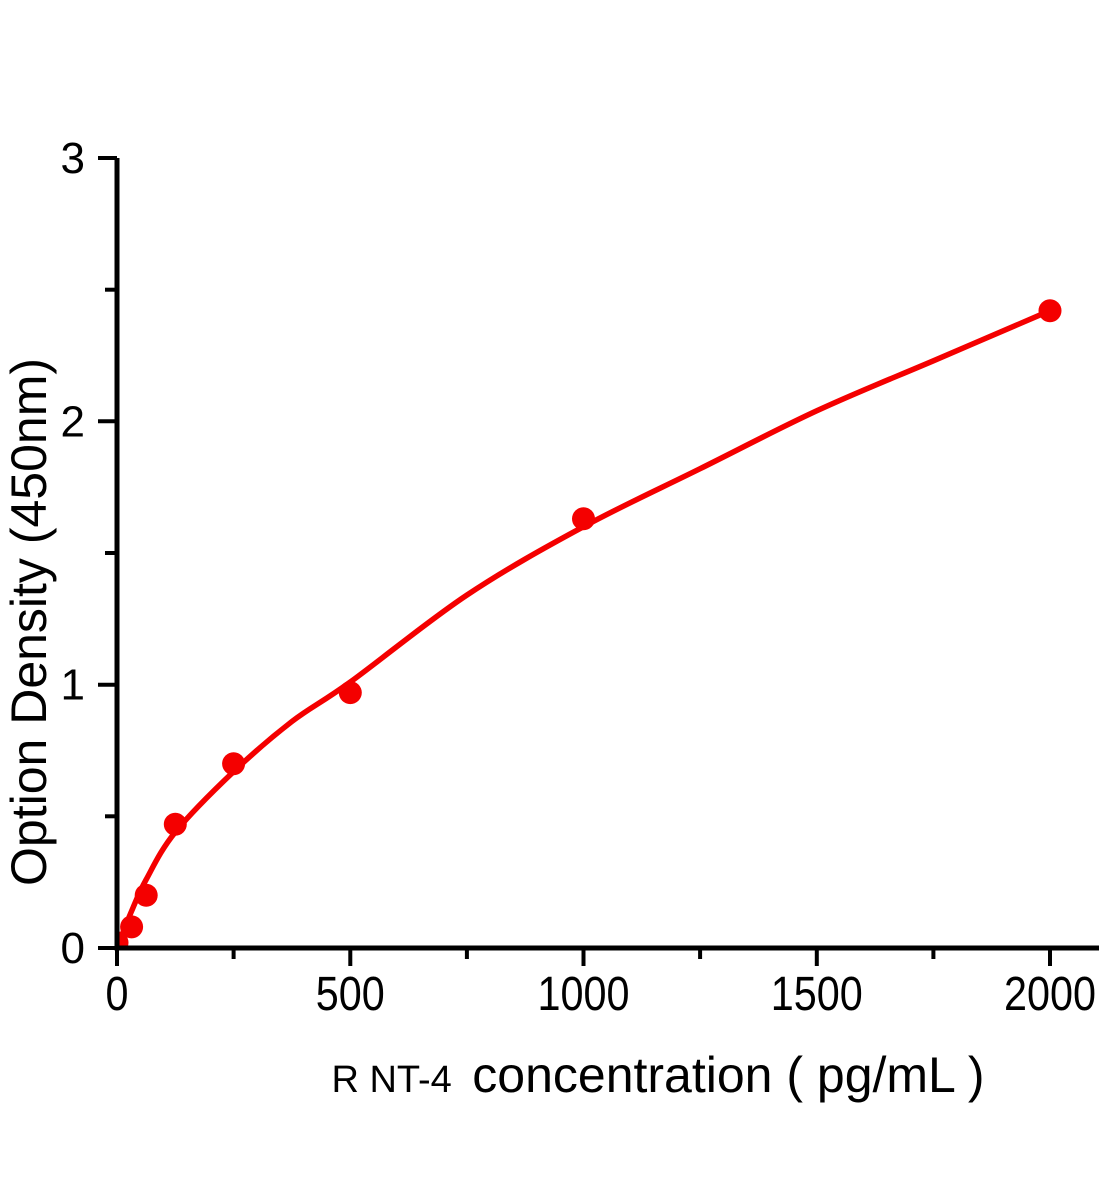 The width and height of the screenshot is (1104, 1200). What do you see at coordinates (391, 1080) in the screenshot?
I see `x-axis-title-prefix: R NT-4` at bounding box center [391, 1080].